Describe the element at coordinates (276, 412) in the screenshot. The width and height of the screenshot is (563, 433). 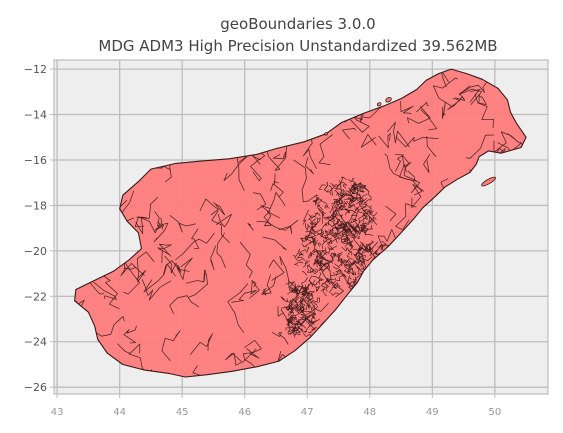
I see `x-tick-labels: 43 44 45 46 47 48 49 50` at that location.